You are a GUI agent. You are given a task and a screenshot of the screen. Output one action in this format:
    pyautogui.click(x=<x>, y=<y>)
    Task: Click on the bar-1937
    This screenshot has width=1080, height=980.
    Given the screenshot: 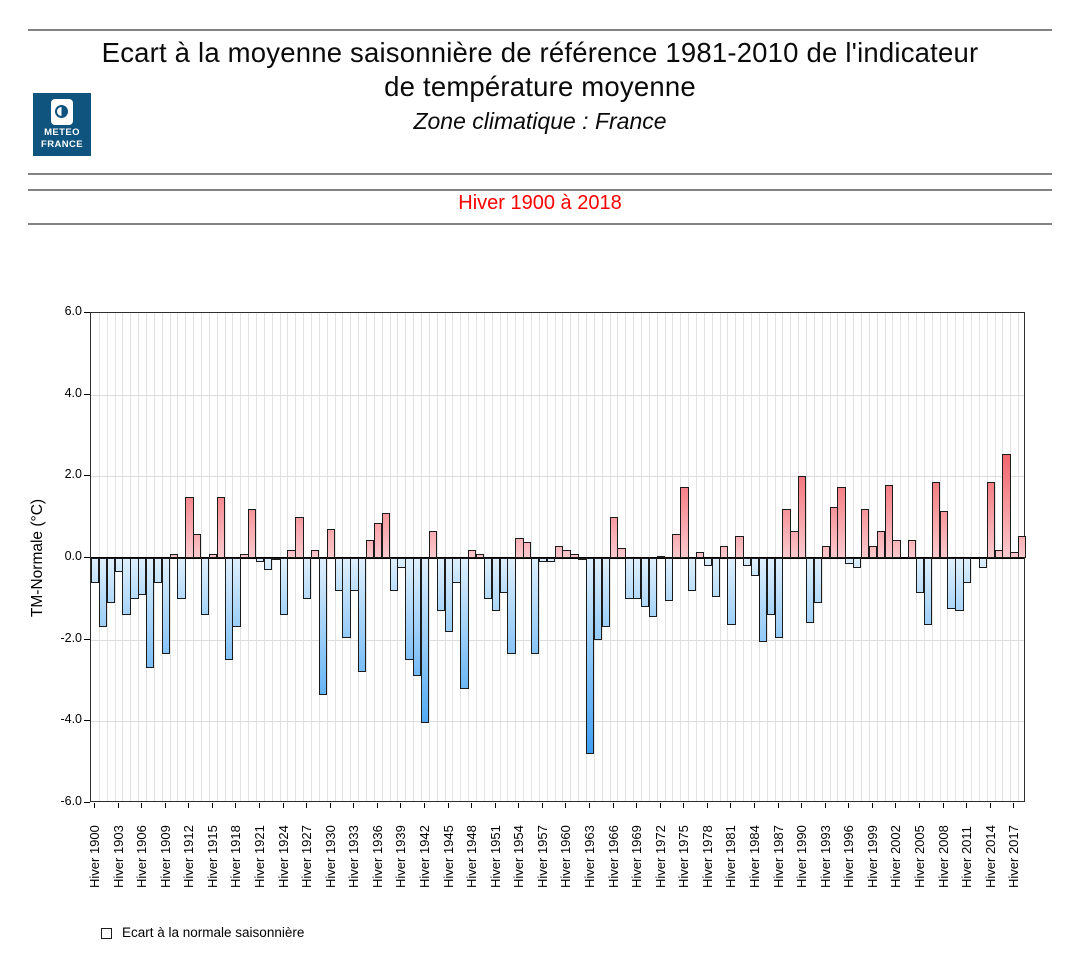 What is the action you would take?
    pyautogui.click(x=386, y=535)
    